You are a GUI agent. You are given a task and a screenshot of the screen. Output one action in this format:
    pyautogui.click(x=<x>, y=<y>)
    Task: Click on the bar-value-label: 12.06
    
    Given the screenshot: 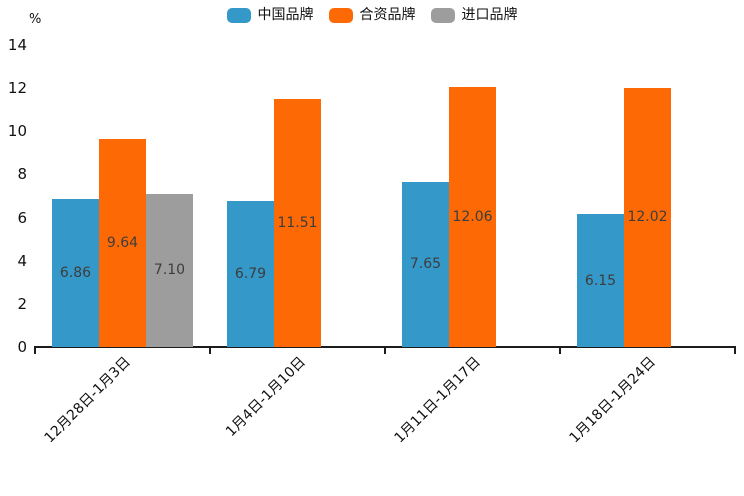 What is the action you would take?
    pyautogui.click(x=472, y=216)
    